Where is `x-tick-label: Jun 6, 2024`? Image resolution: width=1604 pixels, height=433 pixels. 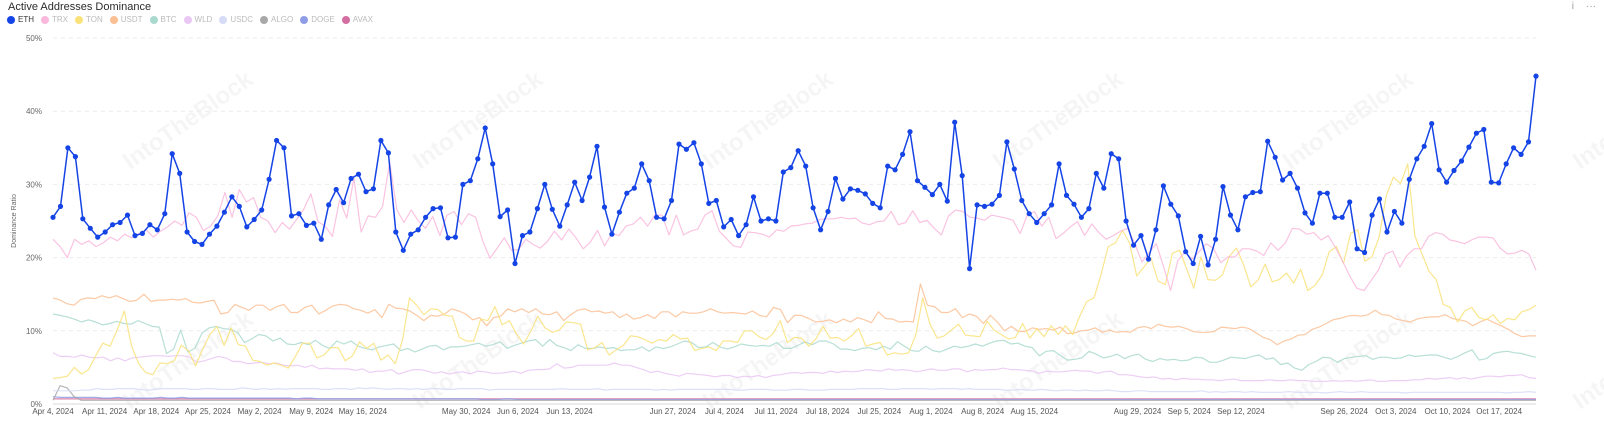 x-tick-label: Jun 6, 2024 is located at coordinates (518, 411).